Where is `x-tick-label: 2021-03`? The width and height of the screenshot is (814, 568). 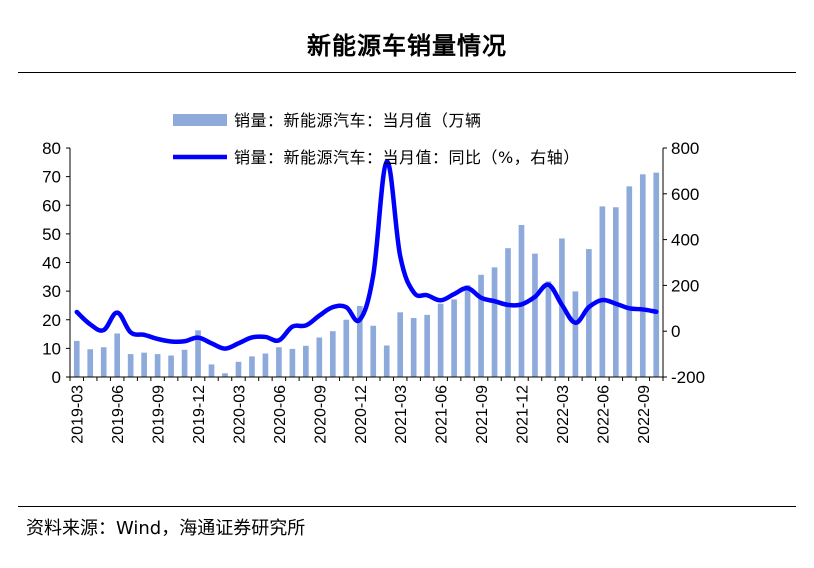 x-tick-label: 2021-03 is located at coordinates (401, 414).